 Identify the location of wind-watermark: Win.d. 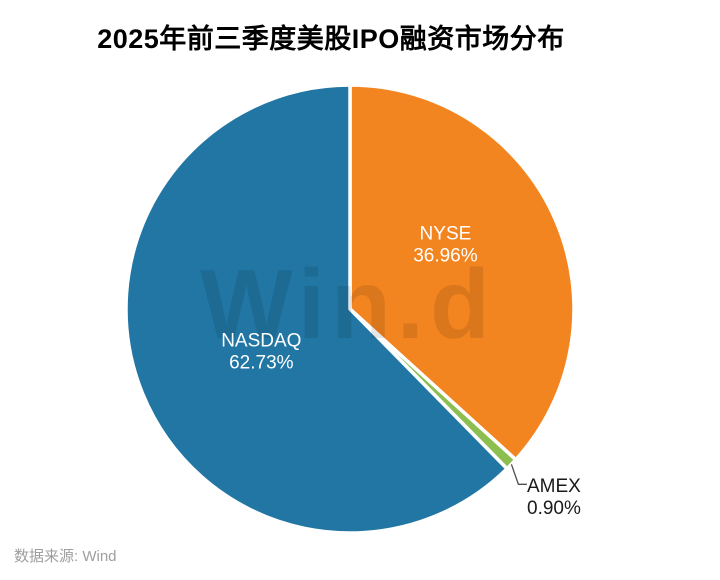
(348, 304).